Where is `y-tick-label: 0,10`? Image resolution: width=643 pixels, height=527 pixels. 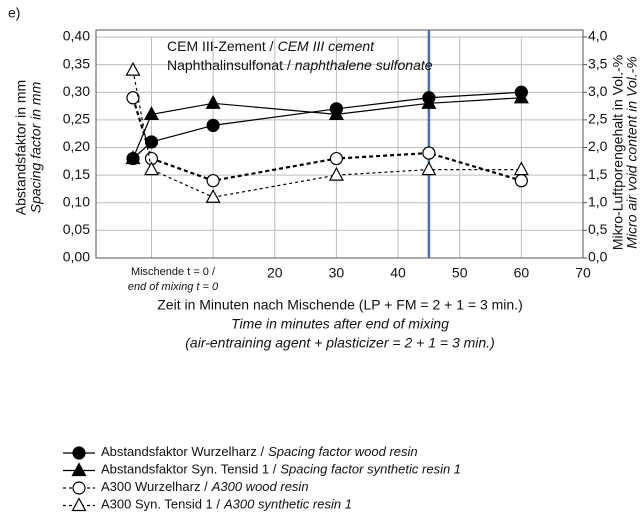 y-tick-label: 0,10 is located at coordinates (76, 201).